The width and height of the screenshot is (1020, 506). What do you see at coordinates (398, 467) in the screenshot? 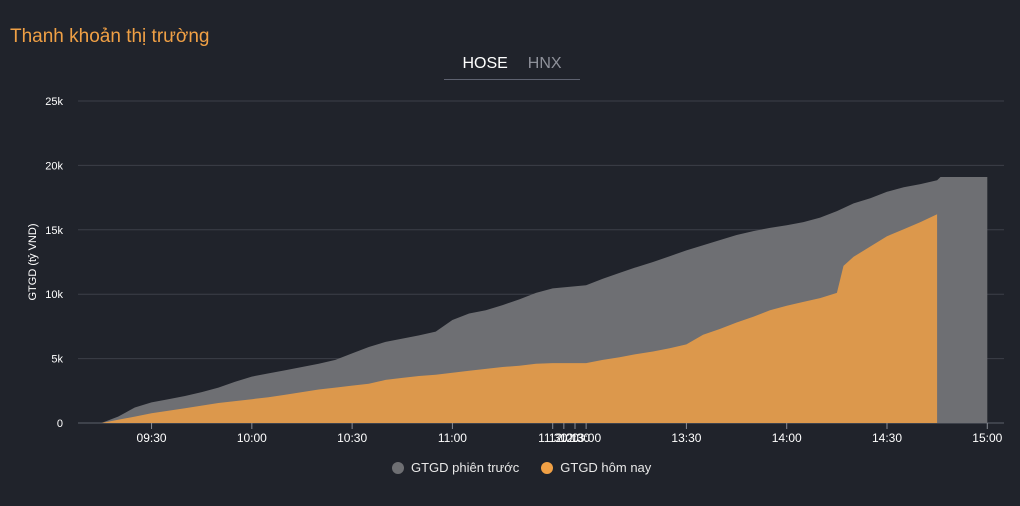
I see `legend-dot-previous` at bounding box center [398, 467].